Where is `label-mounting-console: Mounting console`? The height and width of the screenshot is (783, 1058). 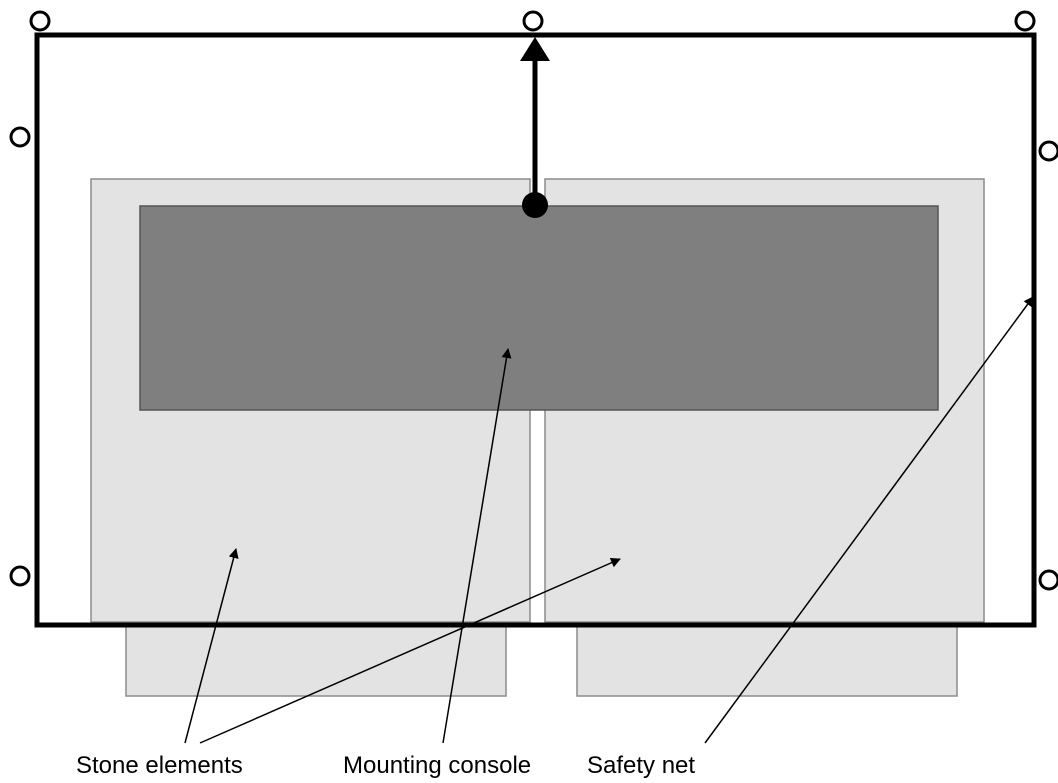
label-mounting-console: Mounting console is located at coordinates (437, 765).